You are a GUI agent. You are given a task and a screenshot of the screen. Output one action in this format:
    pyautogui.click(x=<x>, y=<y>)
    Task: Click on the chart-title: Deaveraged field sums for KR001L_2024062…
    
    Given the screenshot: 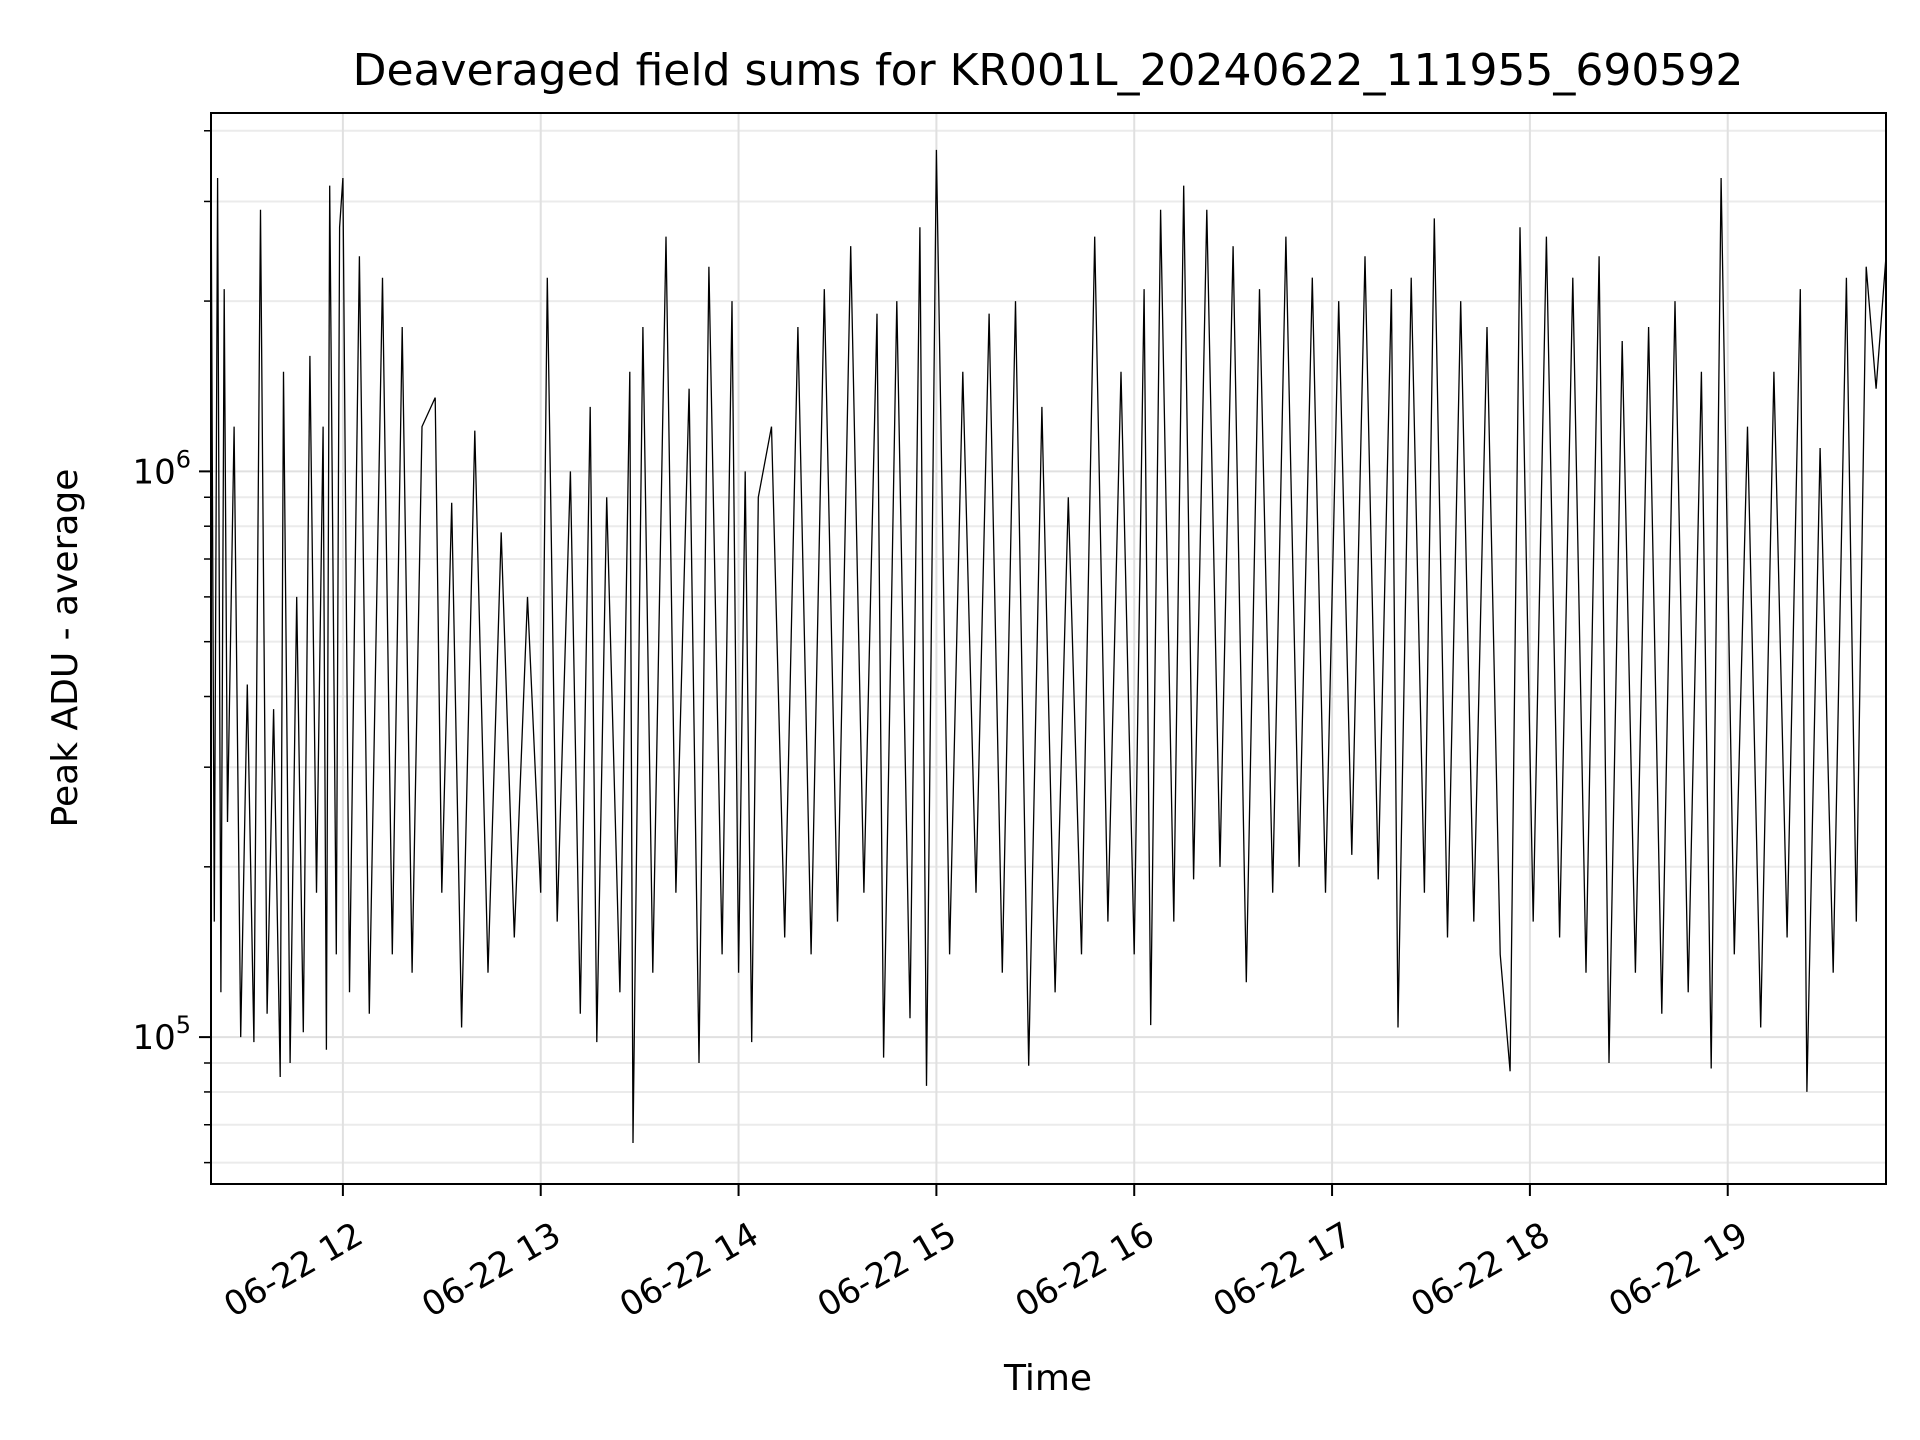 What is the action you would take?
    pyautogui.click(x=1048, y=70)
    